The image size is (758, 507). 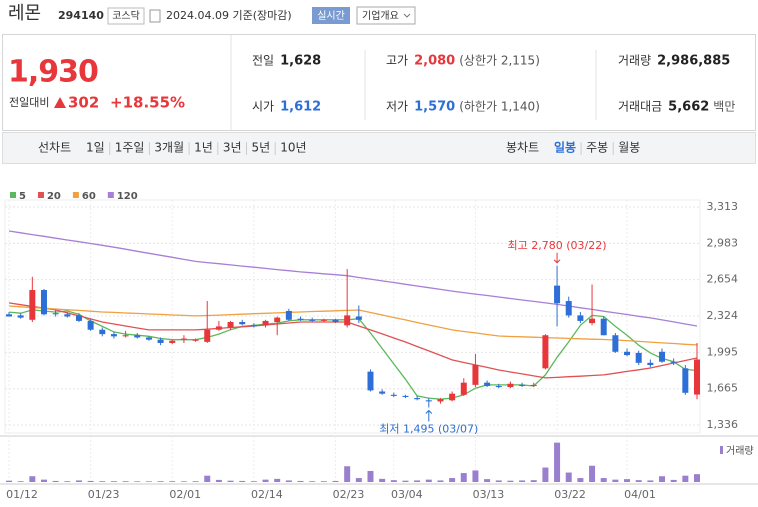 What do you see at coordinates (723, 351) in the screenshot?
I see `y-tick-label: 1,995` at bounding box center [723, 351].